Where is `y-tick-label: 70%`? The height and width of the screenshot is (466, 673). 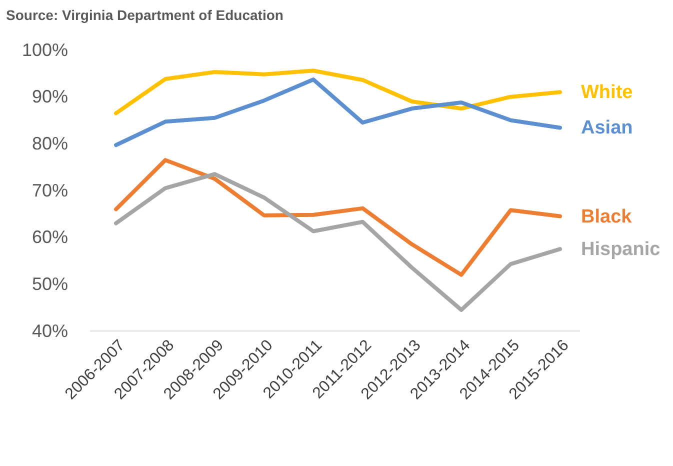
y-tick-label: 70% is located at coordinates (50, 190).